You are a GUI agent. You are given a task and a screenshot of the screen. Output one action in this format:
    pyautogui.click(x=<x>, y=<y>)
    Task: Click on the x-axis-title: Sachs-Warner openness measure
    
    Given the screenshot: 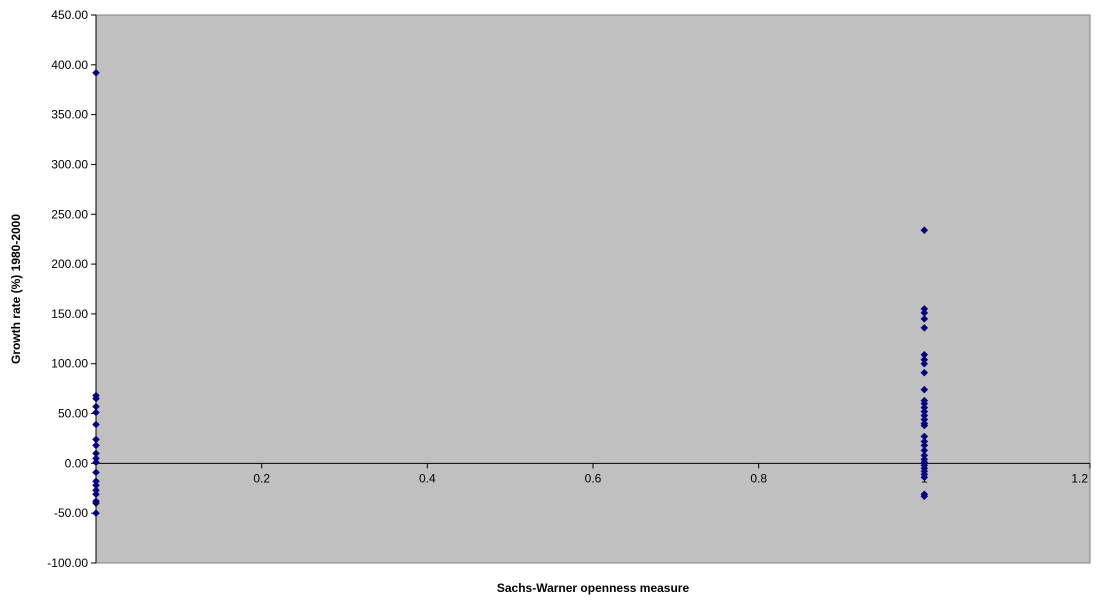 What is the action you would take?
    pyautogui.click(x=593, y=588)
    